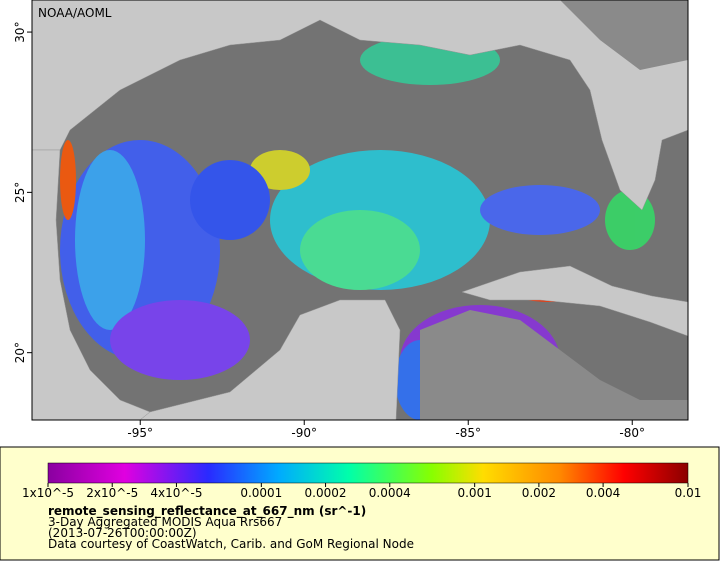  I want to click on legend-line: 3-Day Aggregated MODIS Aqua Rrs667, so click(165, 522).